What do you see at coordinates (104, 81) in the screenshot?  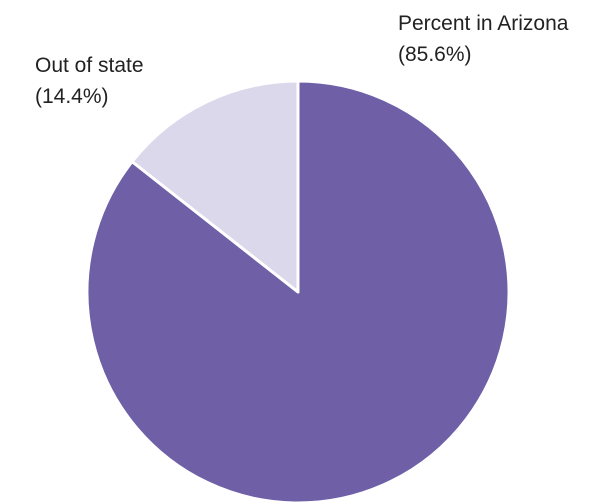 I see `slice-label: Out of state (14.4%)` at bounding box center [104, 81].